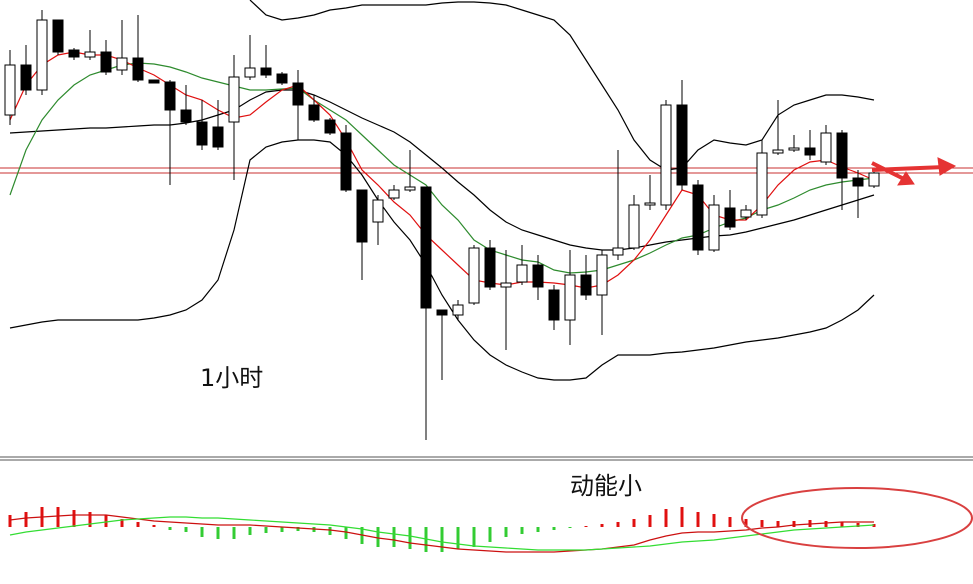  I want to click on signal-line, so click(442, 533).